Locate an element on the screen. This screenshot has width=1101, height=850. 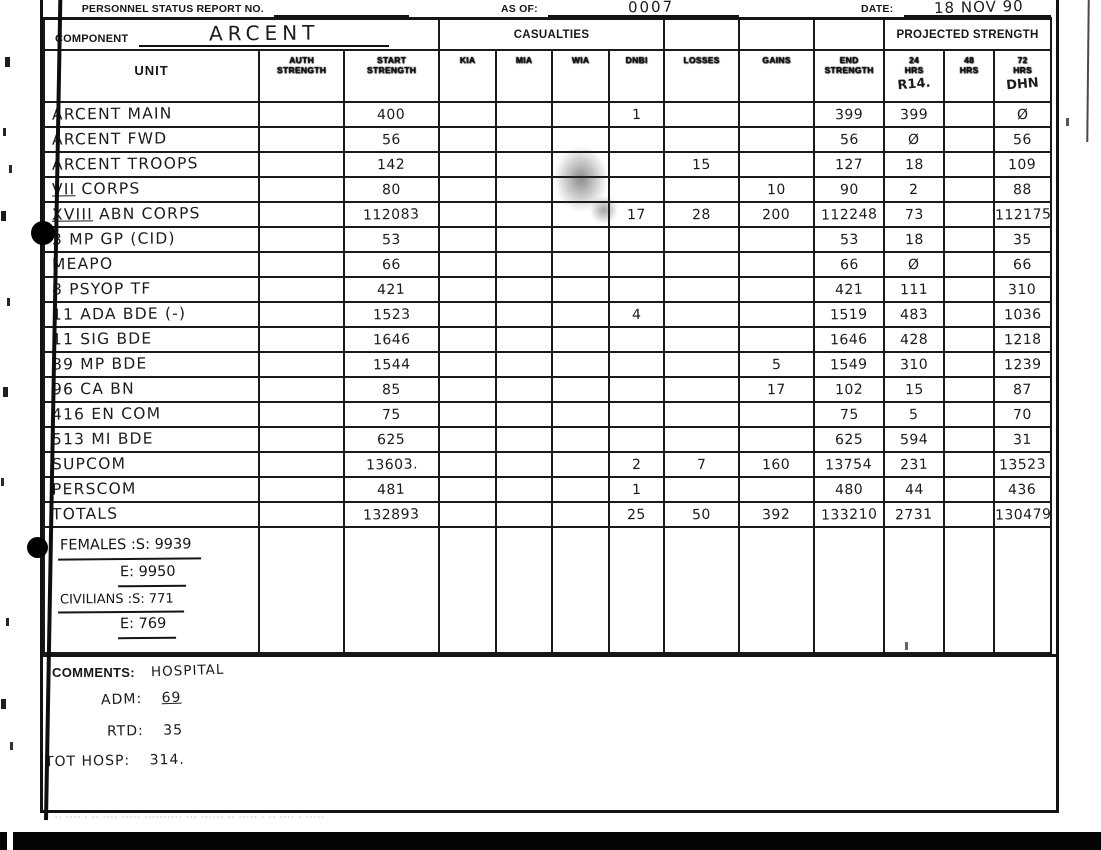
cell-unit: MEAPO is located at coordinates (151, 264).